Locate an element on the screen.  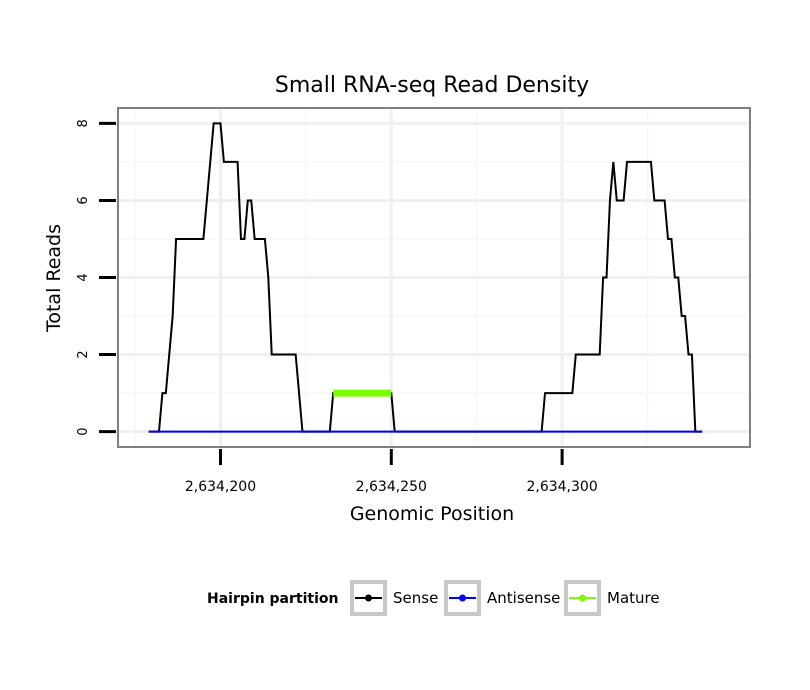
legend: Hairpin partition Sense Antisense Mature is located at coordinates (433, 598).